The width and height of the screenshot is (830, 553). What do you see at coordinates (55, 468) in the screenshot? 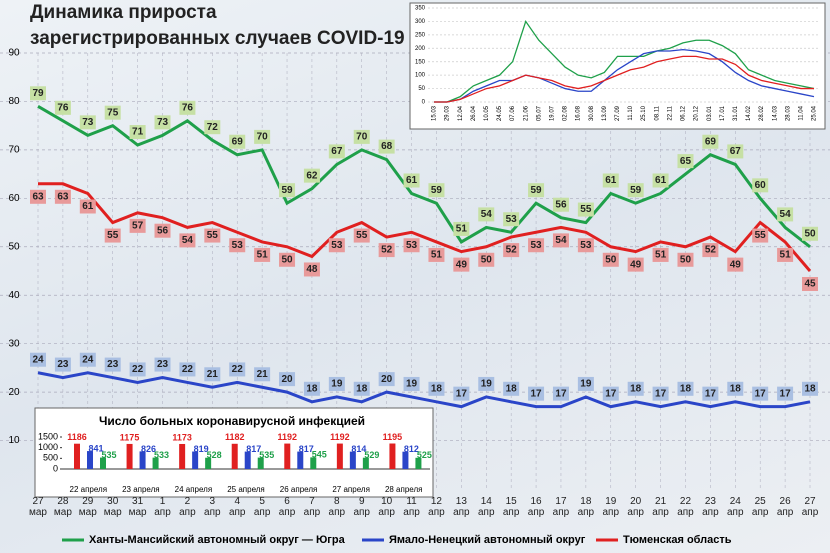
I see `y-tick-label: 0` at bounding box center [55, 468].